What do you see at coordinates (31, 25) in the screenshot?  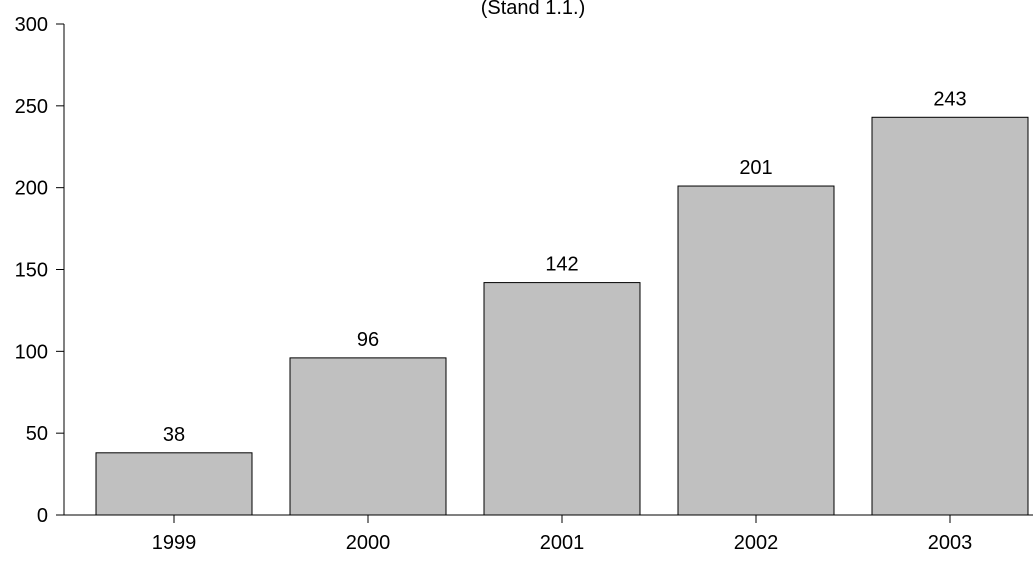 I see `y-tick-label-300: 300` at bounding box center [31, 25].